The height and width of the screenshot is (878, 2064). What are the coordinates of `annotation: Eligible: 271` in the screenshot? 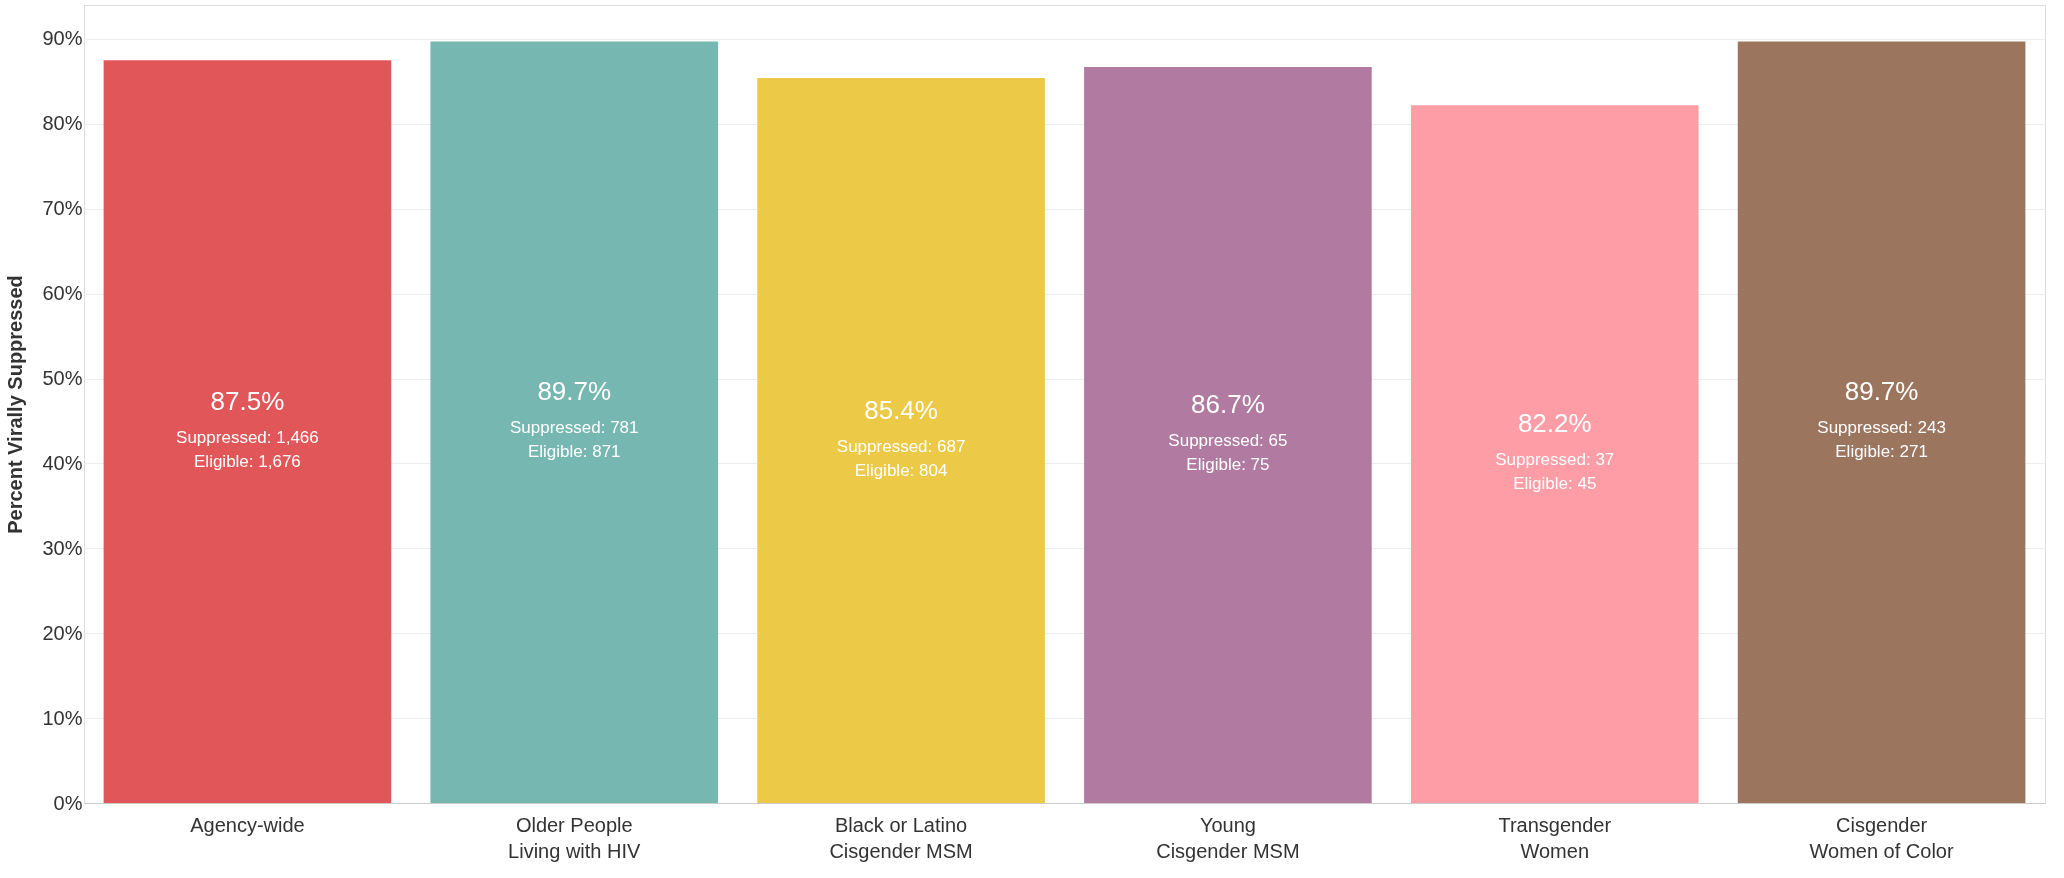 It's located at (1881, 452).